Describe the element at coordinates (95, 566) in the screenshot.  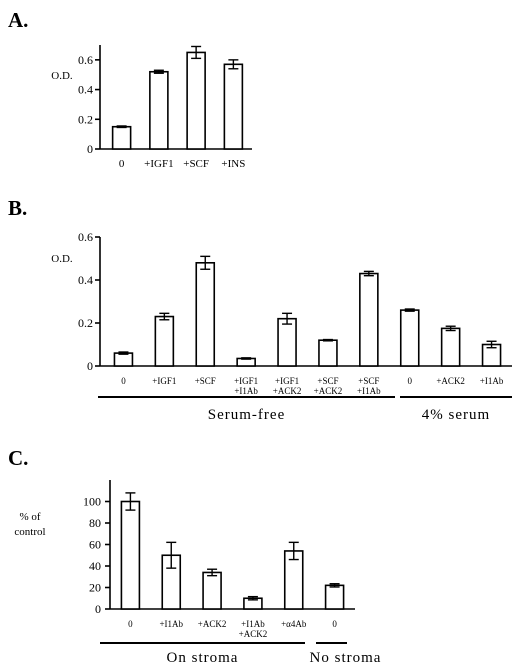
I see `y-tick-label: 40` at that location.